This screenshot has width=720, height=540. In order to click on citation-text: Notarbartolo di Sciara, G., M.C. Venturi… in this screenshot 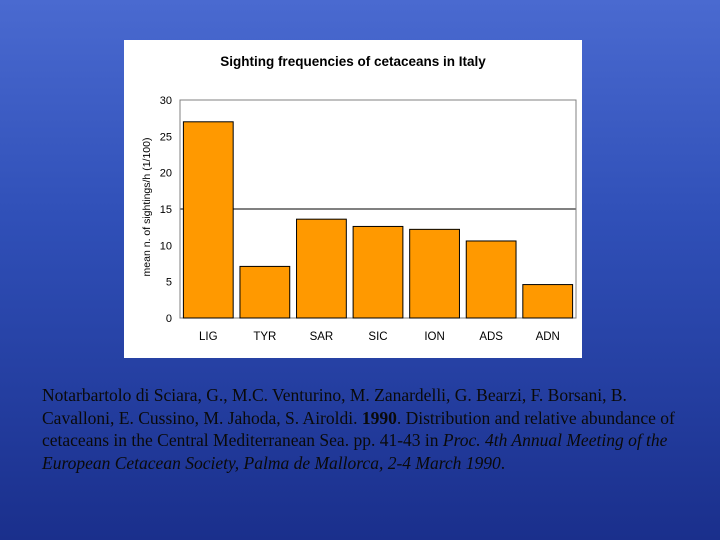, I will do `click(362, 429)`.